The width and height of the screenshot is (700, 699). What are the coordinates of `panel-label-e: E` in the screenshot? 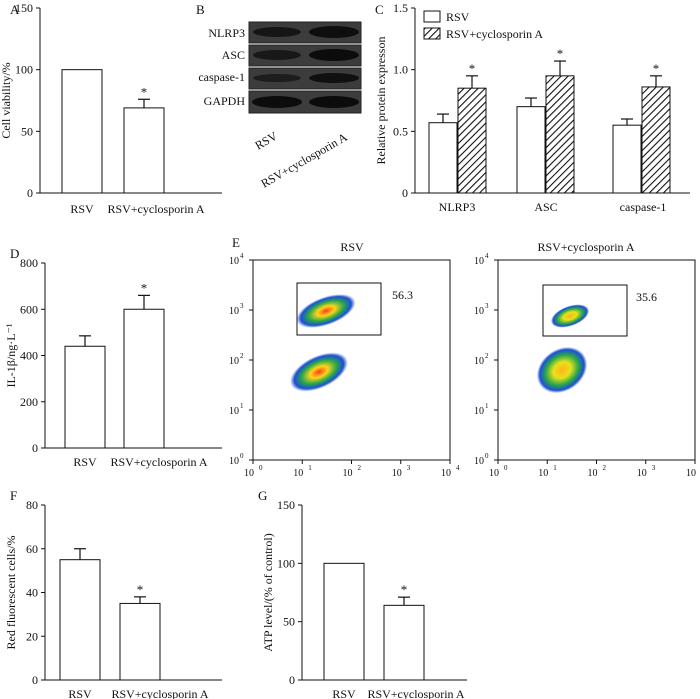 It's located at (236, 242).